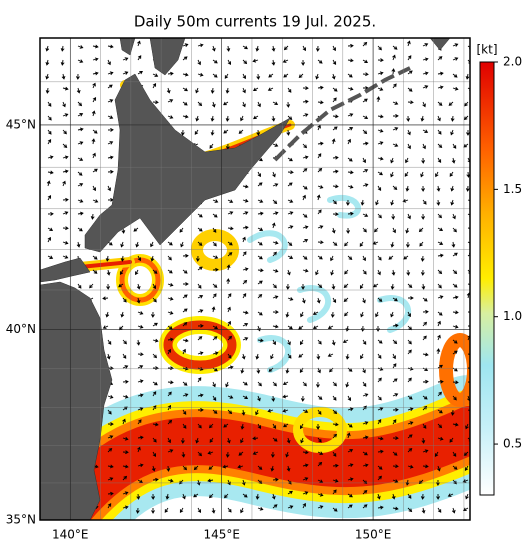  Describe the element at coordinates (70, 535) in the screenshot. I see `x-tick-label: 140°E` at that location.